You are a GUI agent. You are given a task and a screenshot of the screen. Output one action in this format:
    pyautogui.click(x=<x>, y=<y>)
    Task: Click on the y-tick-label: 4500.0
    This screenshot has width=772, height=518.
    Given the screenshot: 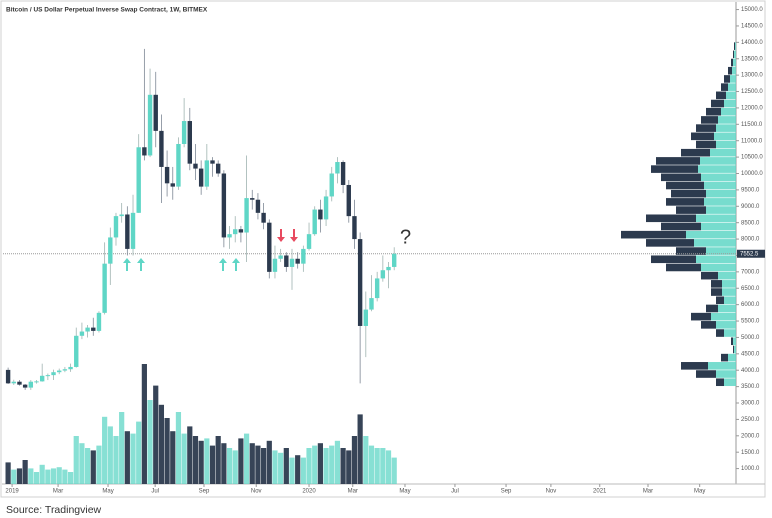 What is the action you would take?
    pyautogui.click(x=750, y=354)
    